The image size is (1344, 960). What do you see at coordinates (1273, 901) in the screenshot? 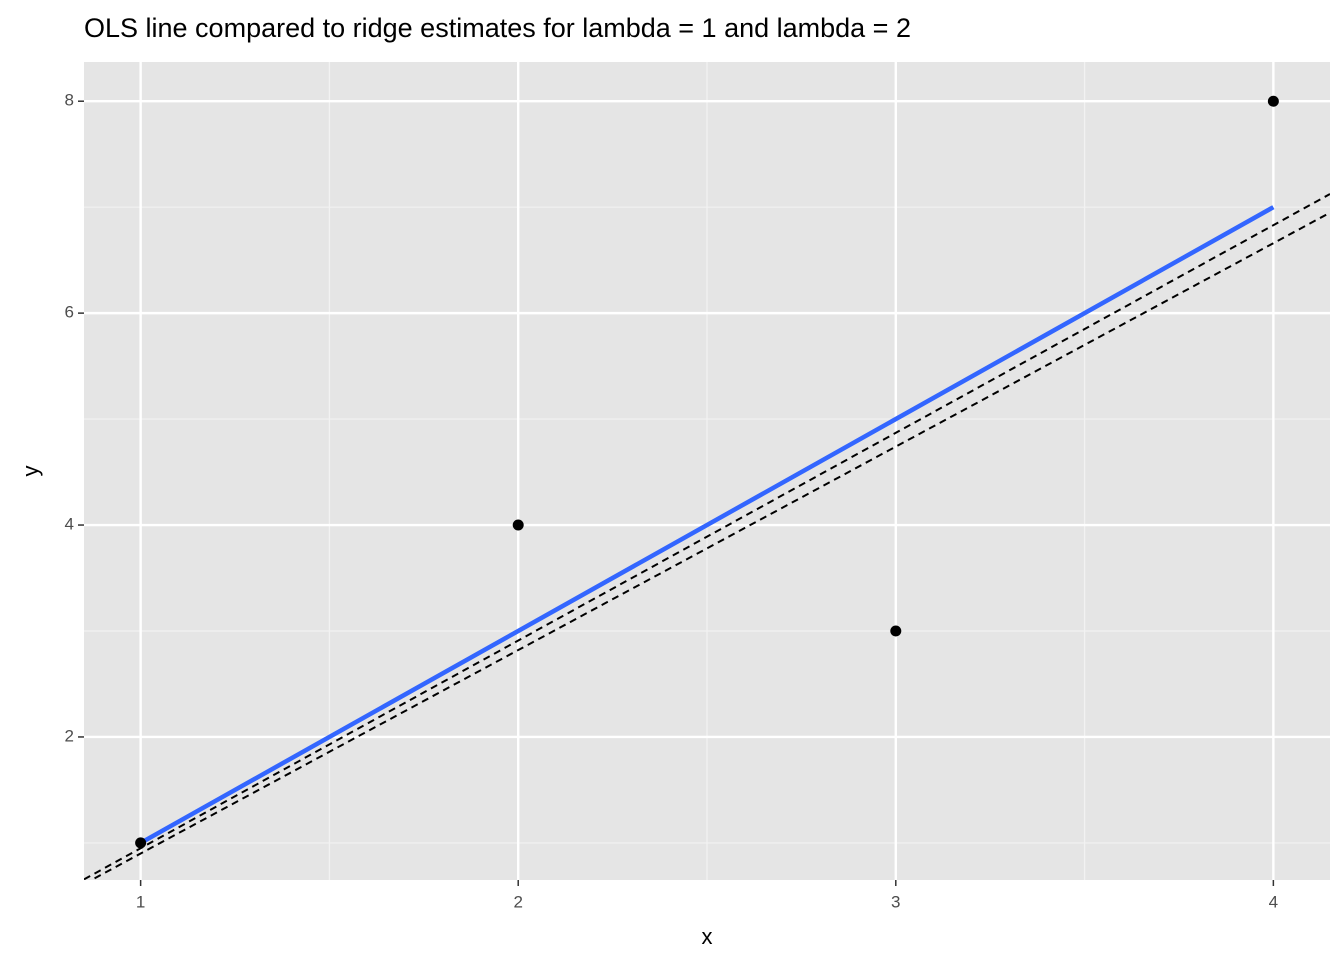
I see `x-tick-label: 4` at bounding box center [1273, 901].